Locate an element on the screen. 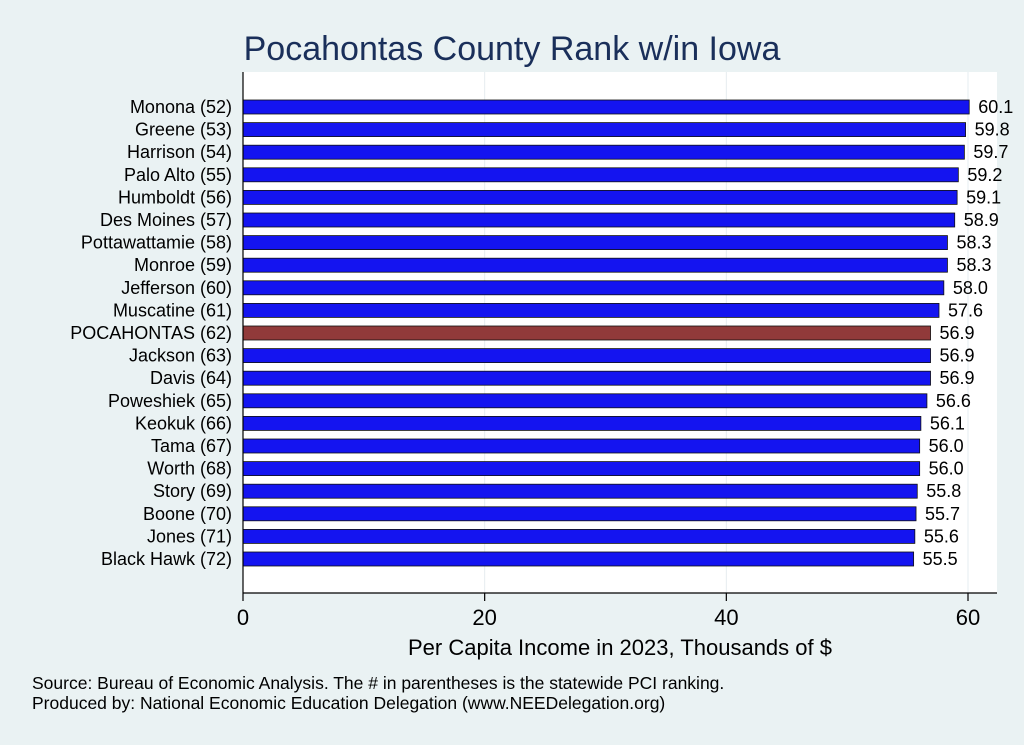  chart-title: Pocahontas County Rank w/in Iowa is located at coordinates (512, 49).